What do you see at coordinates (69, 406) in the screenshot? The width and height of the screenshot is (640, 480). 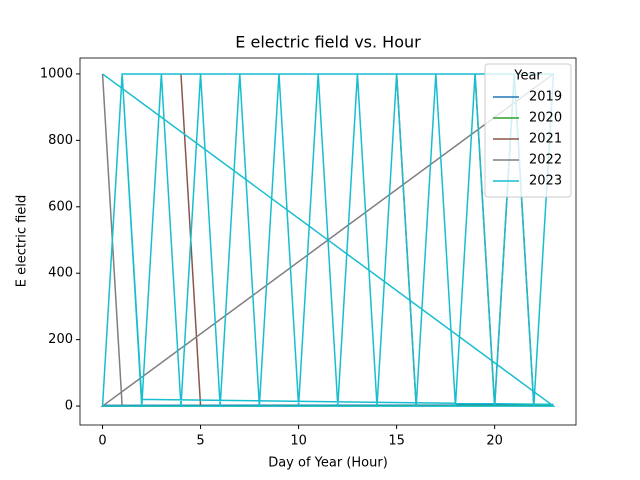 I see `y-tick-label: 0` at bounding box center [69, 406].